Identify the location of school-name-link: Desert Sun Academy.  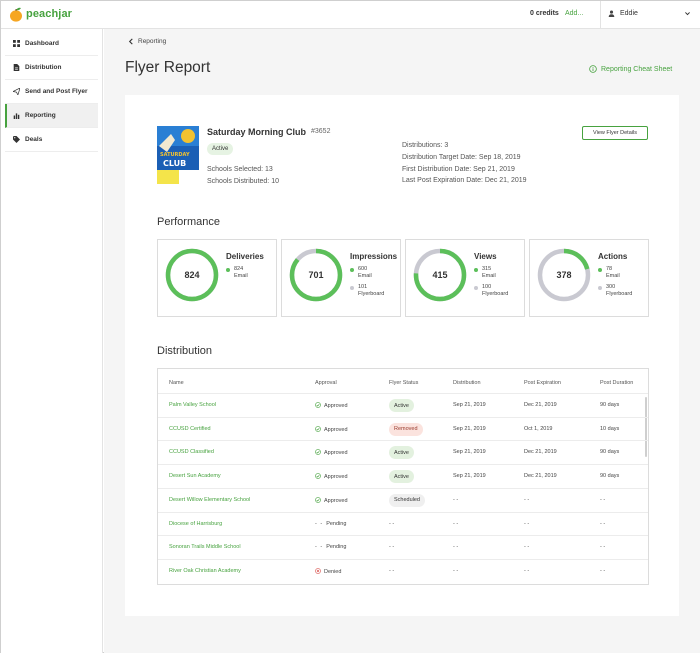
(195, 476).